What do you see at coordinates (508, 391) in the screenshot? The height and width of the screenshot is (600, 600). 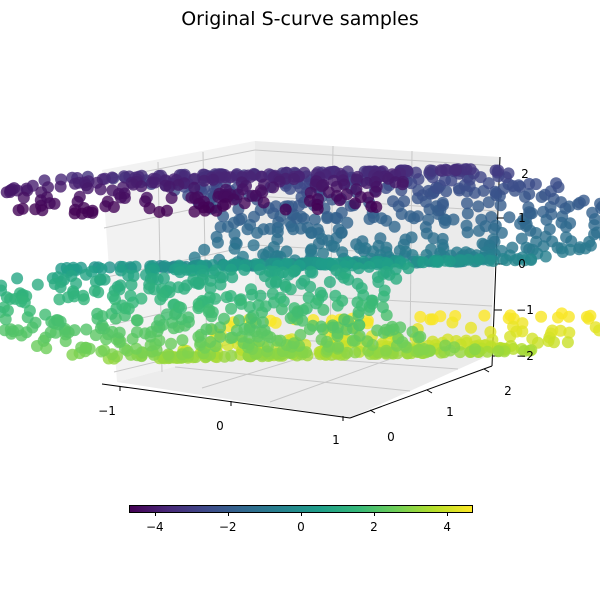 I see `y-tick-label: 2` at bounding box center [508, 391].